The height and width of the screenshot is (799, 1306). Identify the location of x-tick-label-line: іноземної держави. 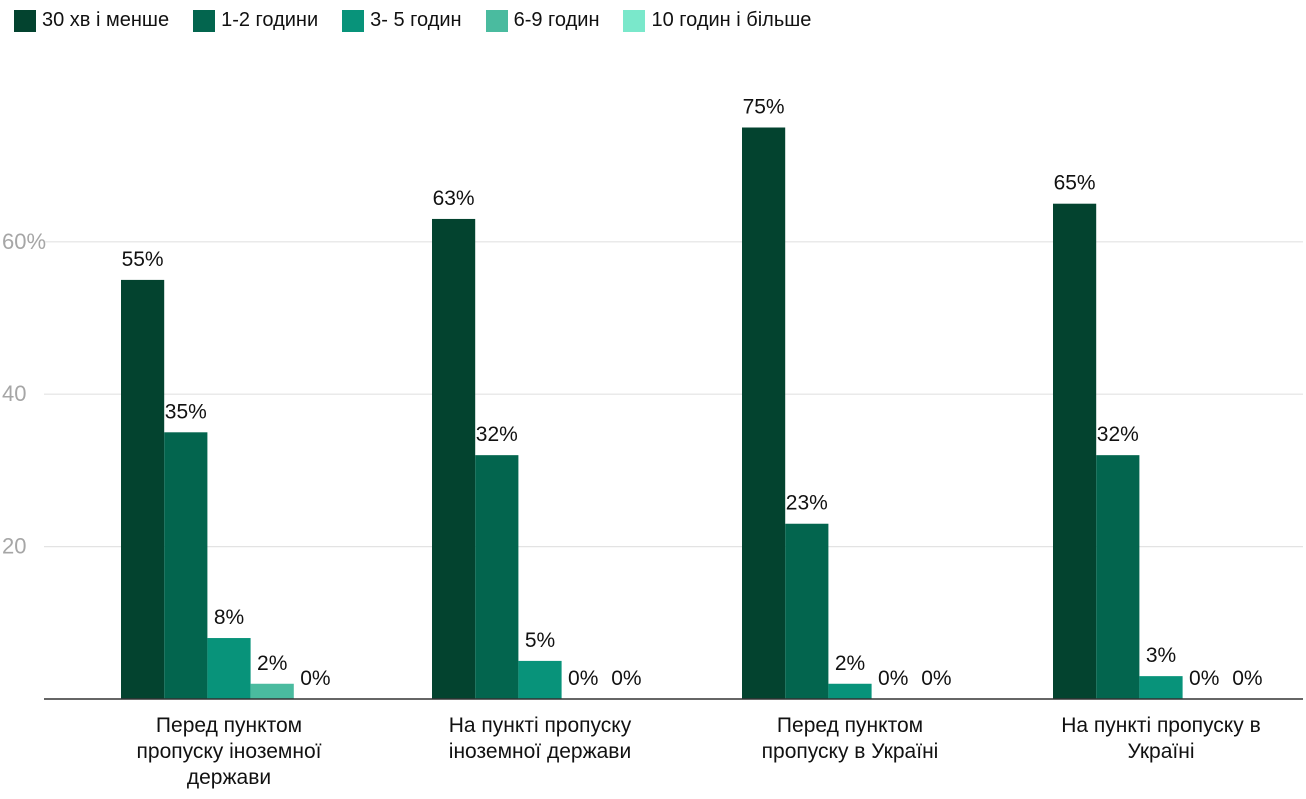
(540, 751).